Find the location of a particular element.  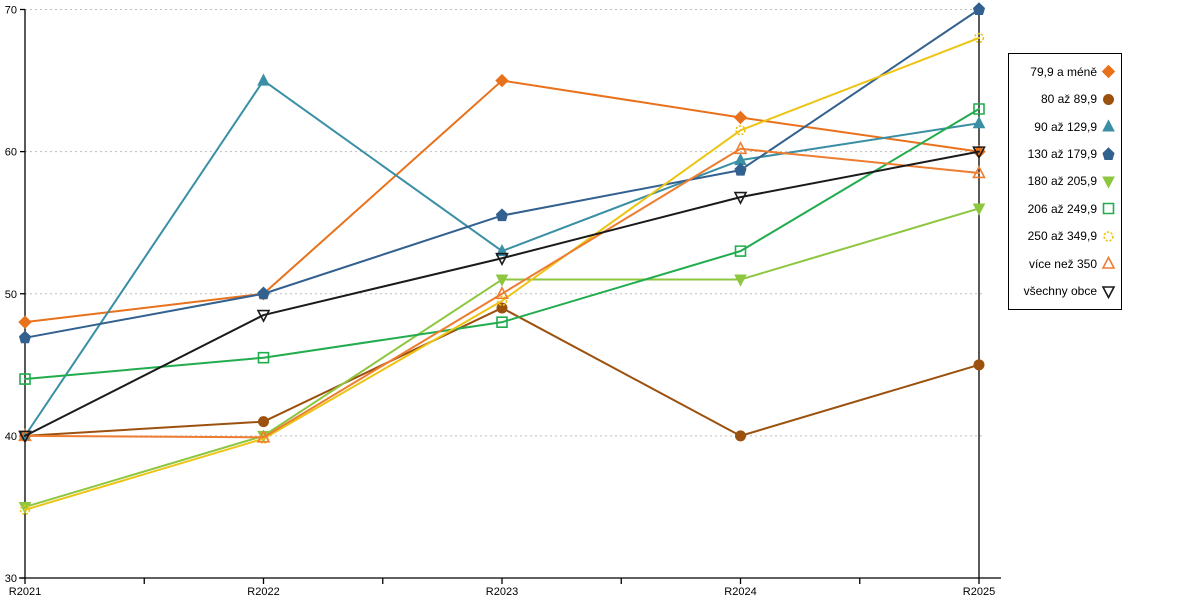

circle-filled-icon is located at coordinates (1108, 99).